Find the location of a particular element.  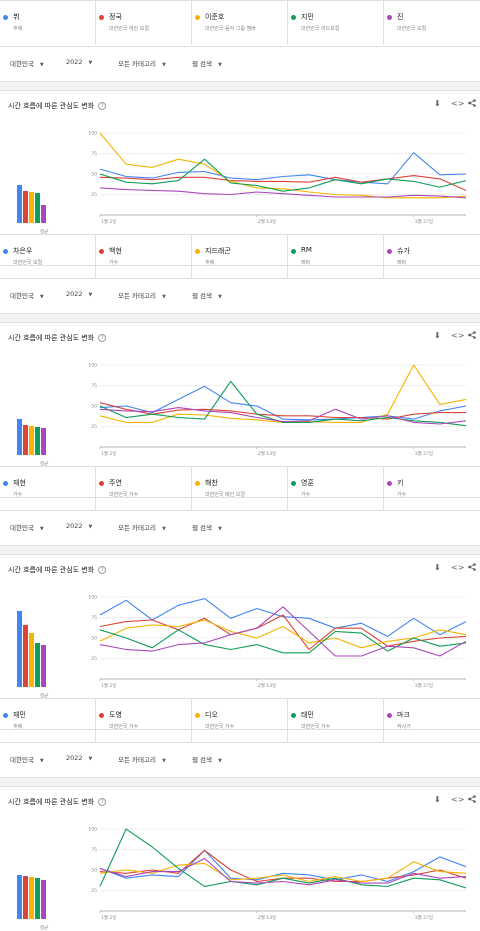

year-value: 2022 is located at coordinates (74, 526).